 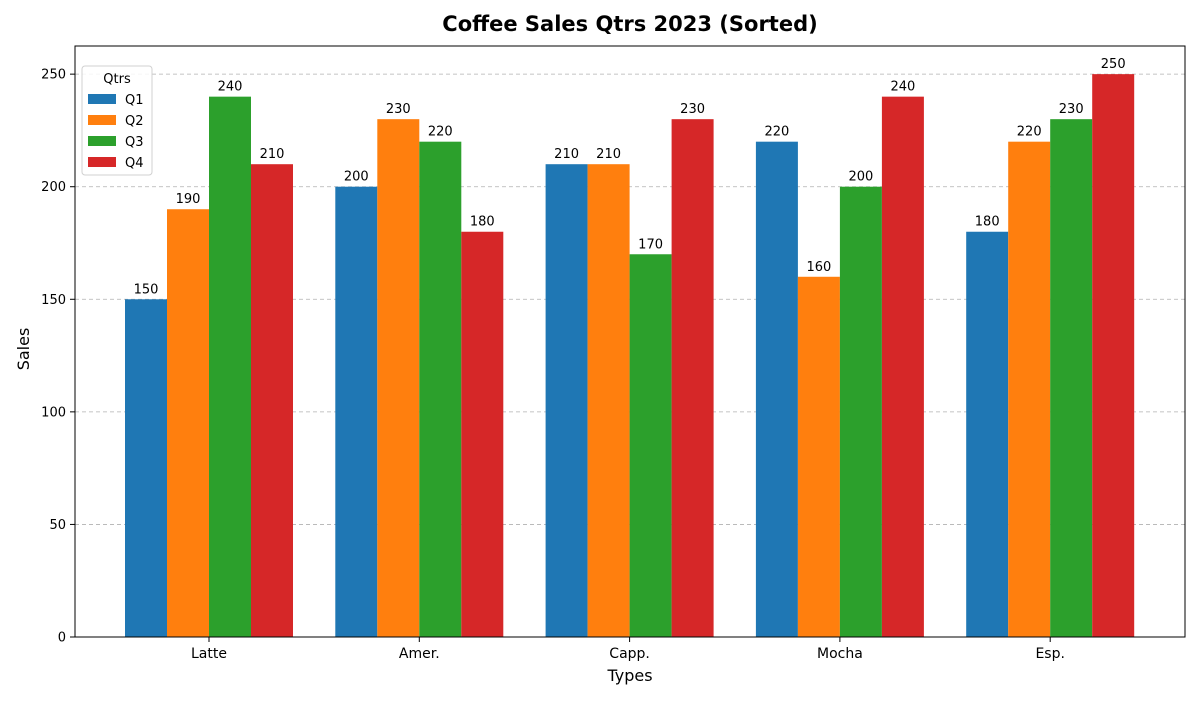 I want to click on legend-label-q2: Q2, so click(x=134, y=121).